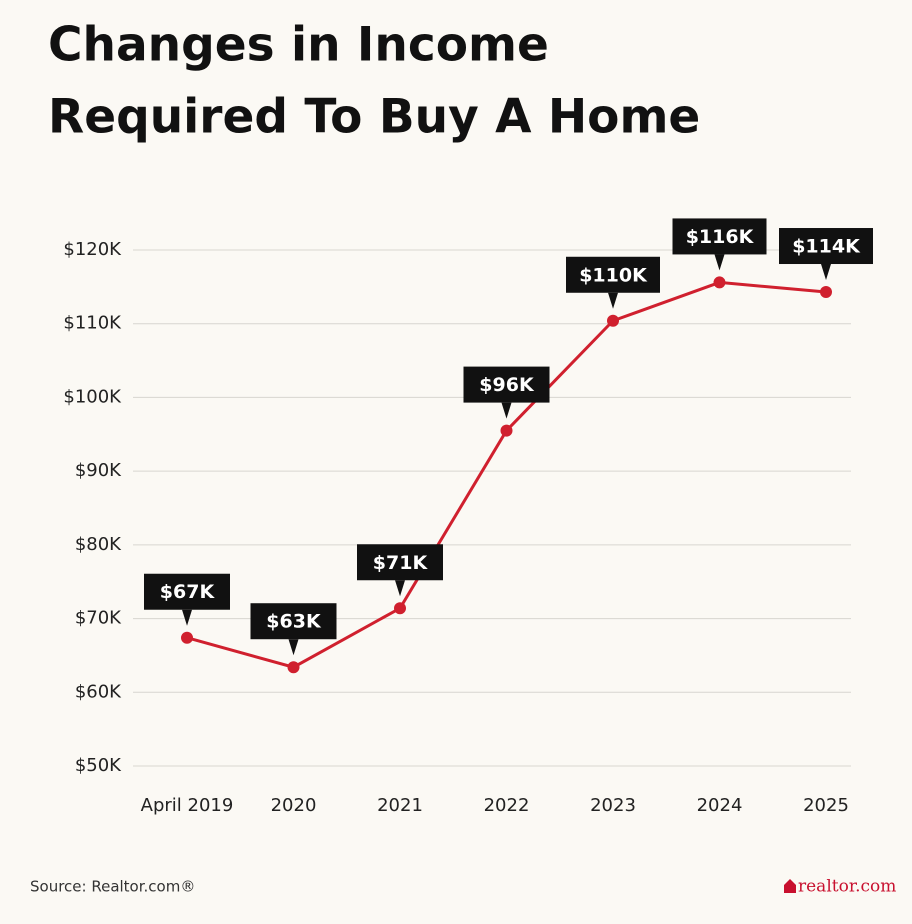  I want to click on data-label: $71K, so click(401, 563).